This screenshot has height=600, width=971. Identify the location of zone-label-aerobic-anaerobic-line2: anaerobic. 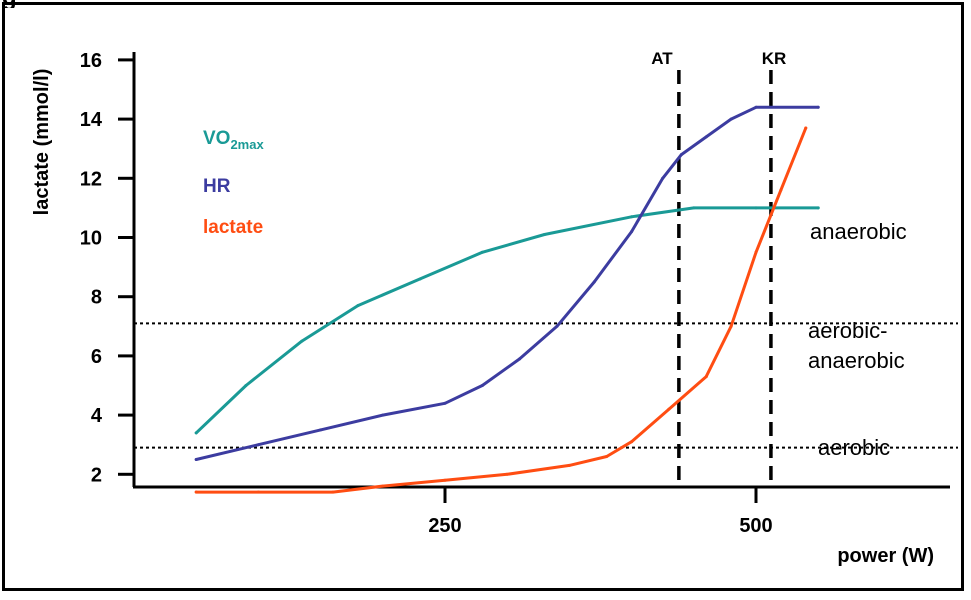
(856, 360).